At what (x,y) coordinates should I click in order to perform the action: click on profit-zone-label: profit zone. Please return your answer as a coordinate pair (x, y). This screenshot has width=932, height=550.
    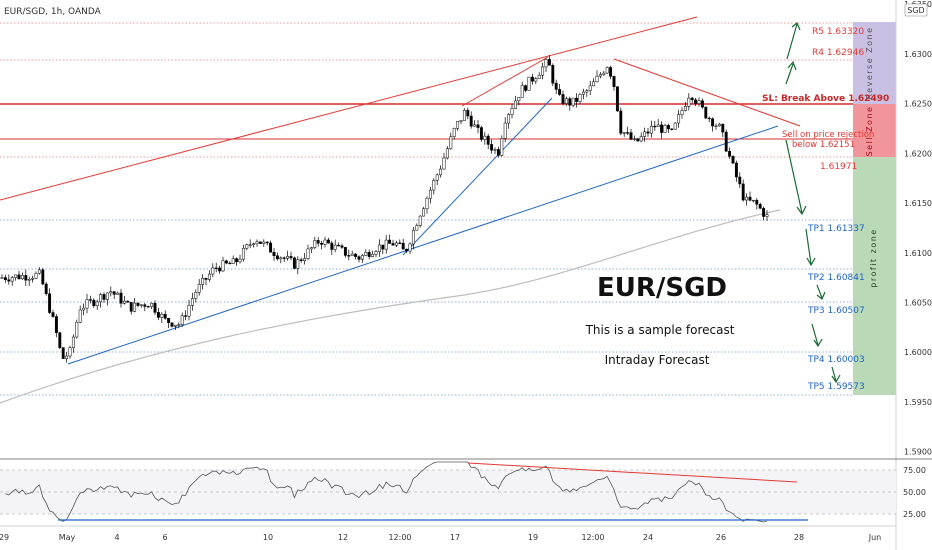
    Looking at the image, I should click on (873, 257).